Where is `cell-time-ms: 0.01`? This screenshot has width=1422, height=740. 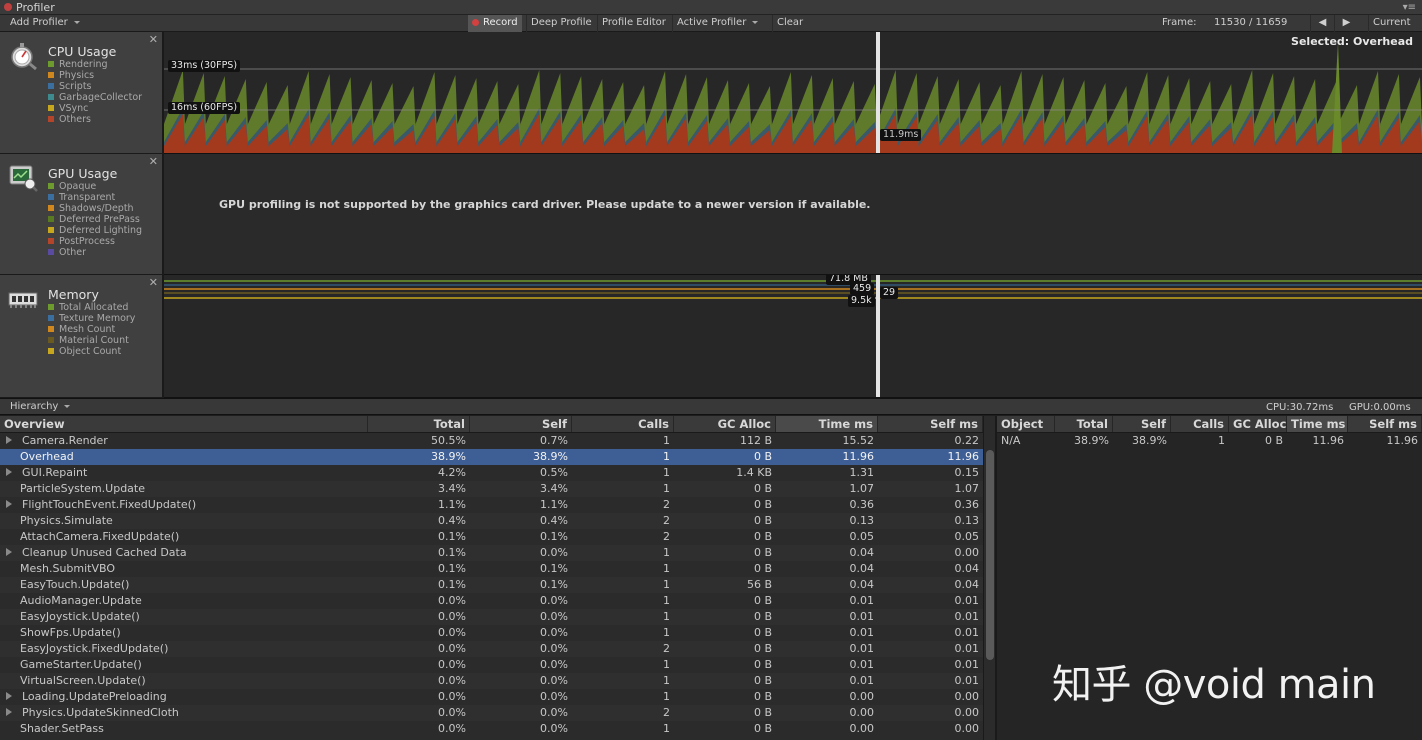 cell-time-ms: 0.01 is located at coordinates (862, 648).